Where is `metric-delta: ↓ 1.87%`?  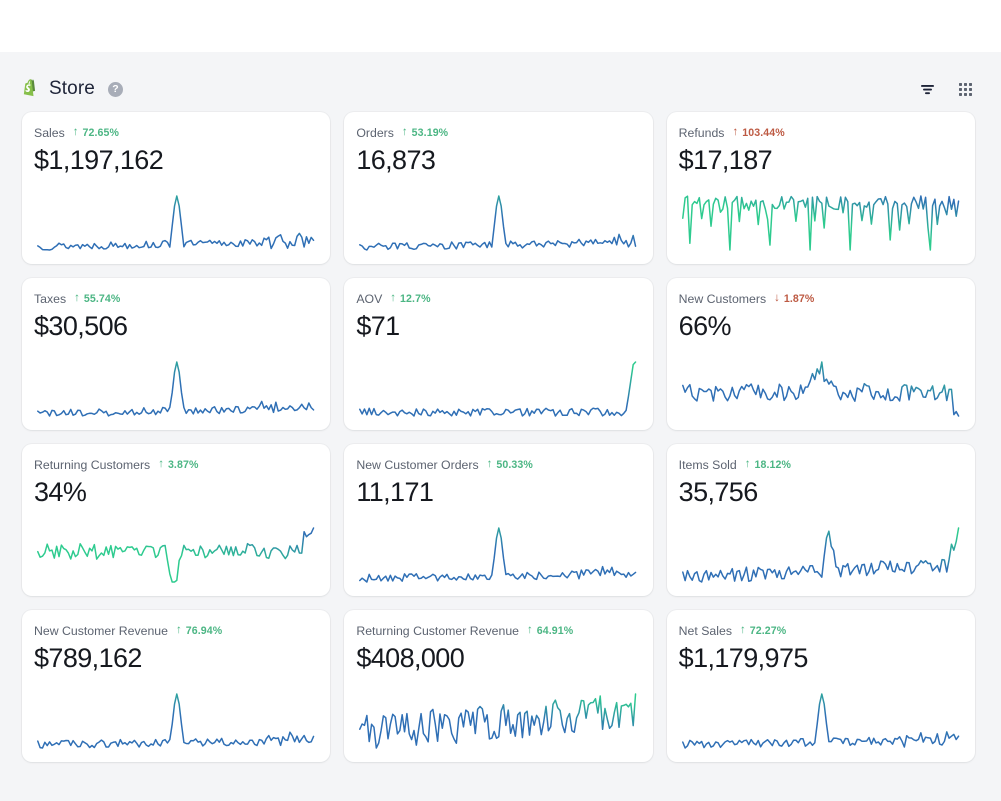
metric-delta: ↓ 1.87% is located at coordinates (794, 299).